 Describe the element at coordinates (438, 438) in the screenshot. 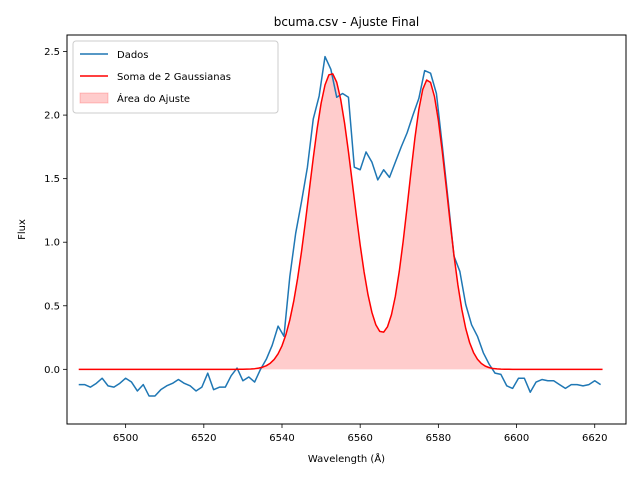

I see `x-tick-label: 6580` at that location.